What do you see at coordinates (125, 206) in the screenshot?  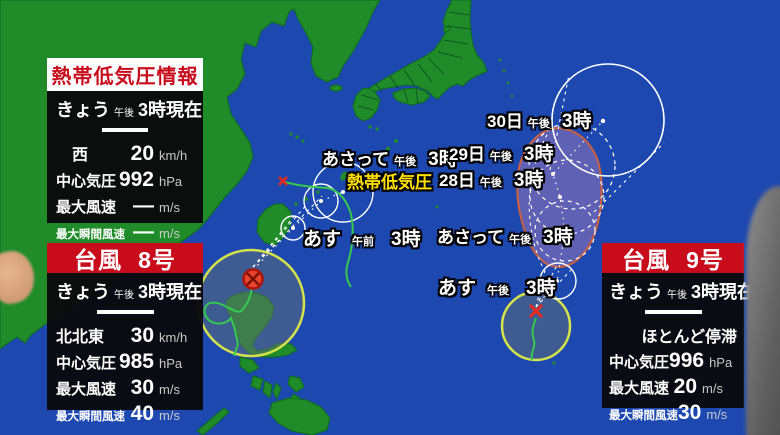 I see `max-wind-row: 最大風速 — m/s` at bounding box center [125, 206].